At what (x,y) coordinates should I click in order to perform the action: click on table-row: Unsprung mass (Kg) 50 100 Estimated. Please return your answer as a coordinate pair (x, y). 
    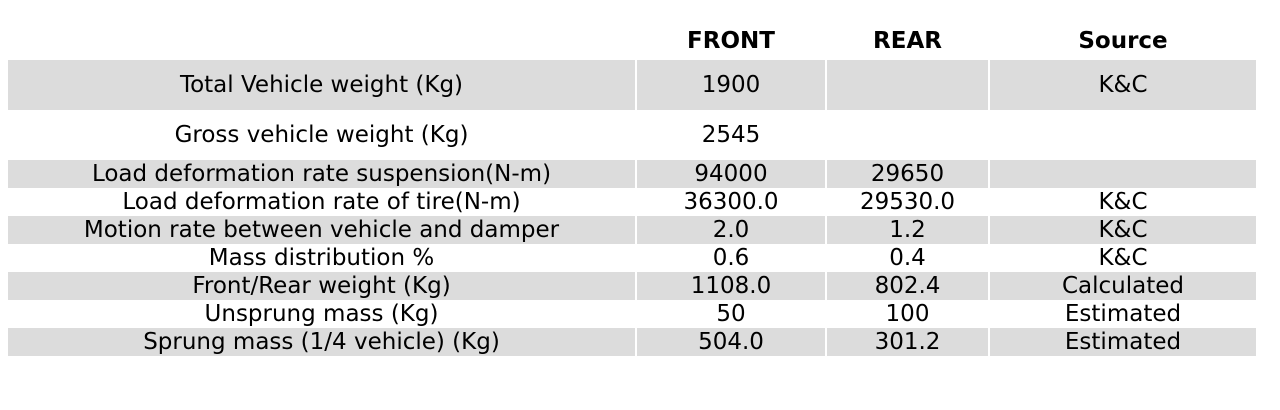
    Looking at the image, I should click on (632, 314).